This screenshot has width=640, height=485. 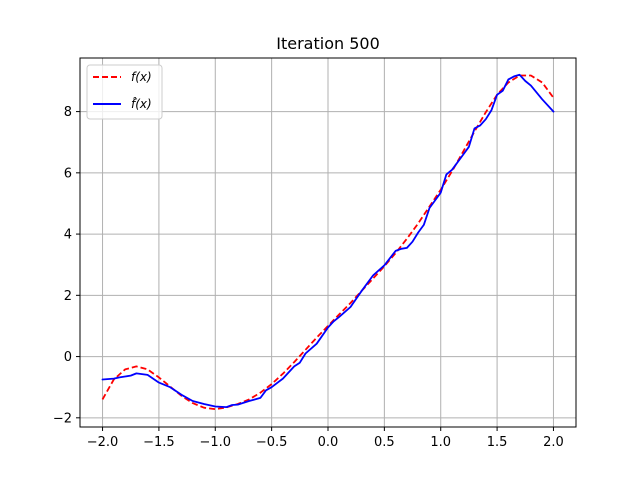 I want to click on x-tick-label: −1.0, so click(x=215, y=442).